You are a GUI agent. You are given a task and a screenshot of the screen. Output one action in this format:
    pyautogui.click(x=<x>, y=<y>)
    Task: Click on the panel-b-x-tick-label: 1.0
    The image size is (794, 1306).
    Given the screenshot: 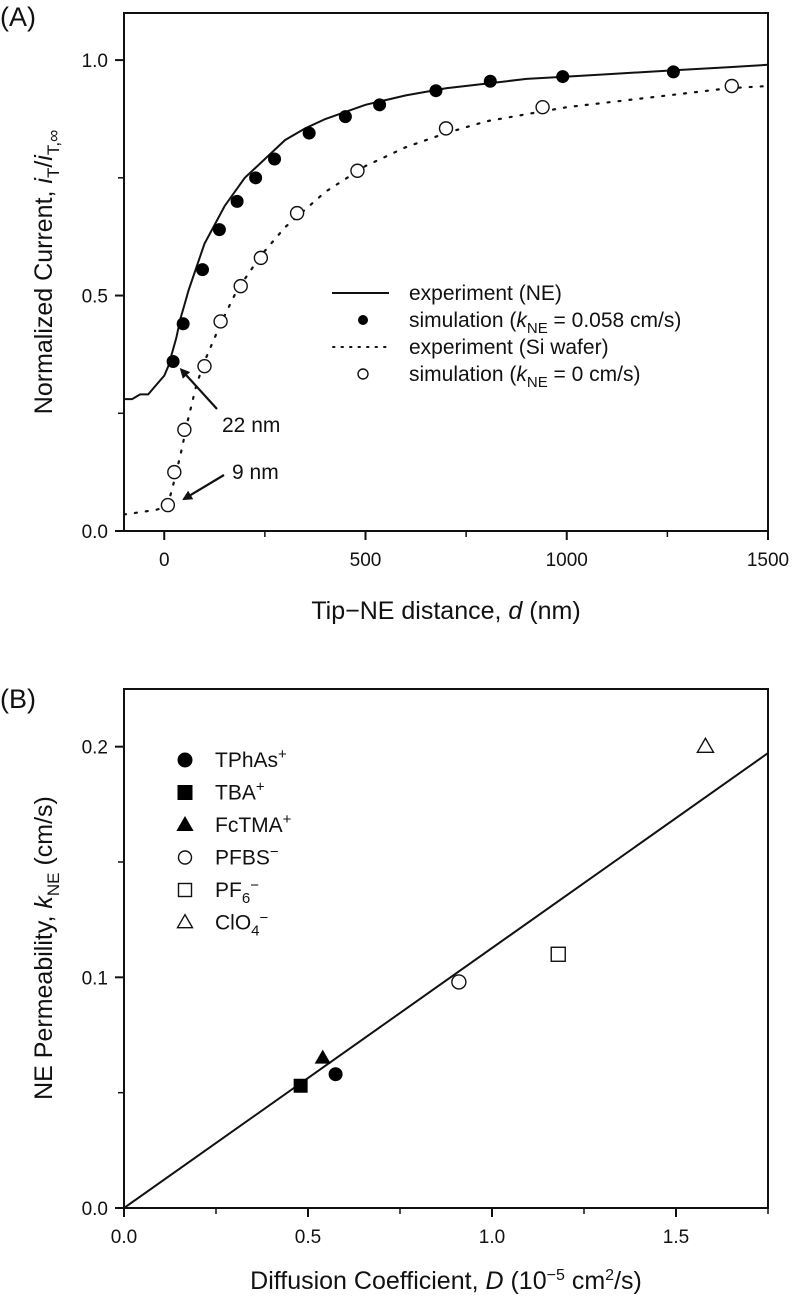 What is the action you would take?
    pyautogui.click(x=492, y=1237)
    